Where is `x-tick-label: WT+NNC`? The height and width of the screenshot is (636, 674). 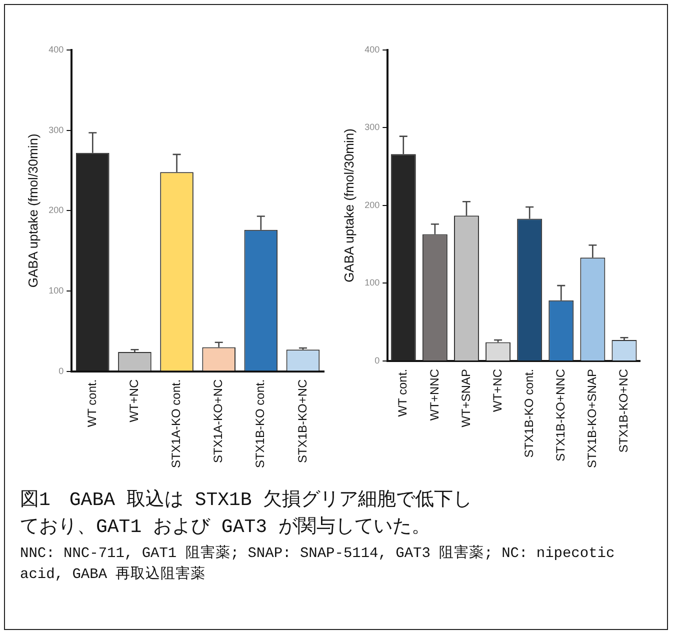
x-tick-label: WT+NNC is located at coordinates (434, 394).